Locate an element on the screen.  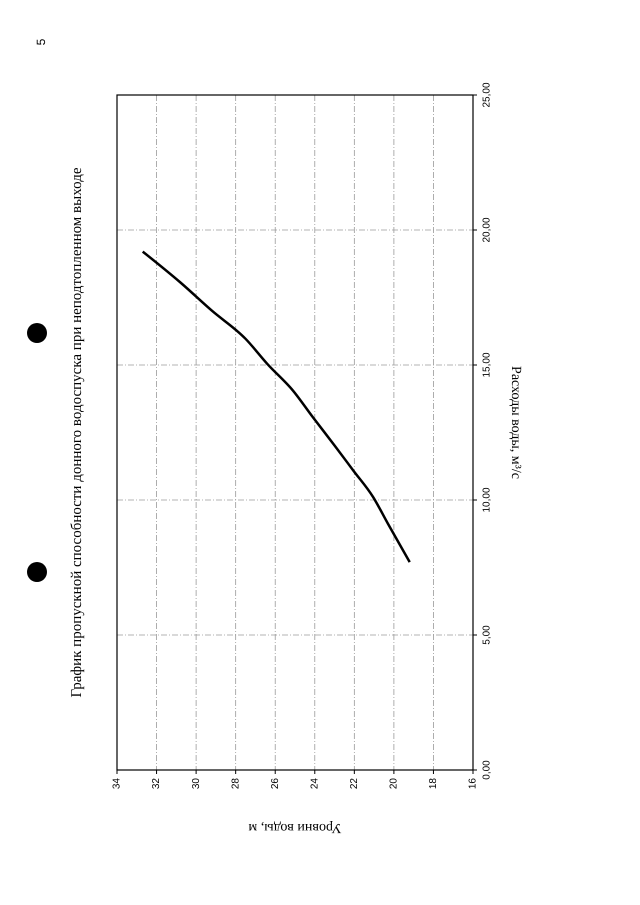
y-tick-label: 15,00 is located at coordinates (487, 365).